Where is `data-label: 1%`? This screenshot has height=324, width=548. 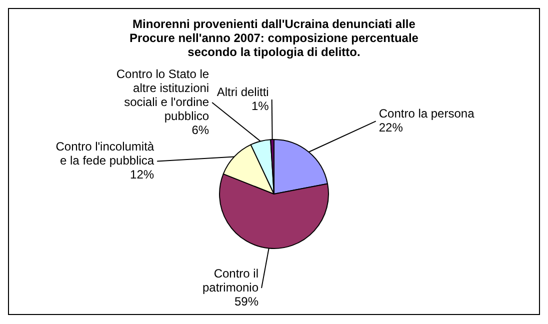
data-label: 1% is located at coordinates (260, 105).